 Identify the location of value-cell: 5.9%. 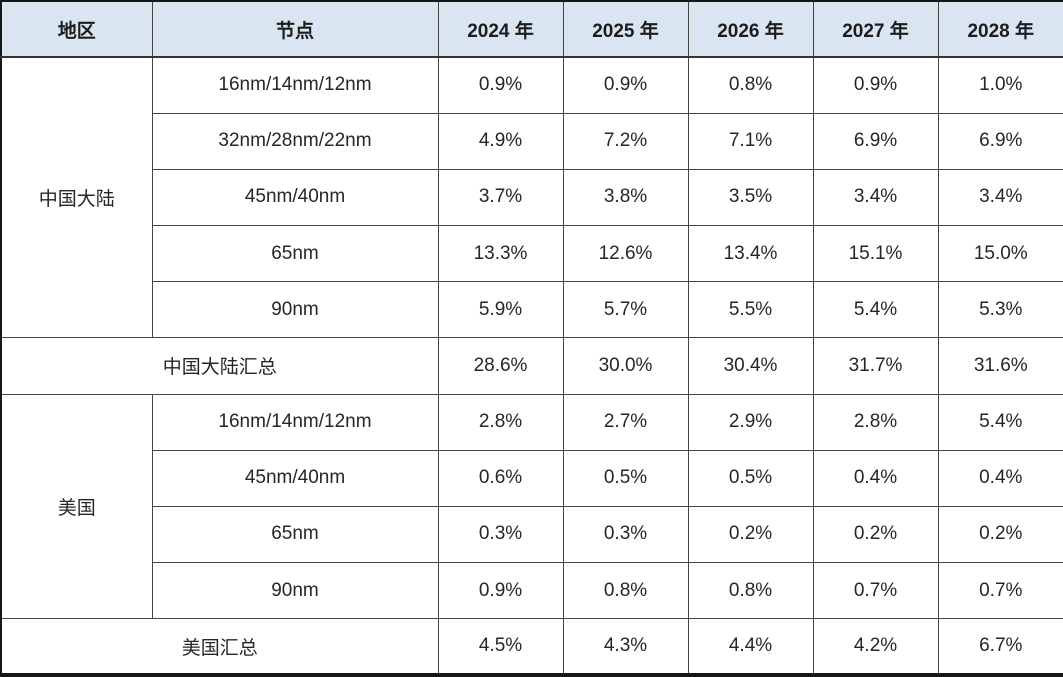
(500, 310).